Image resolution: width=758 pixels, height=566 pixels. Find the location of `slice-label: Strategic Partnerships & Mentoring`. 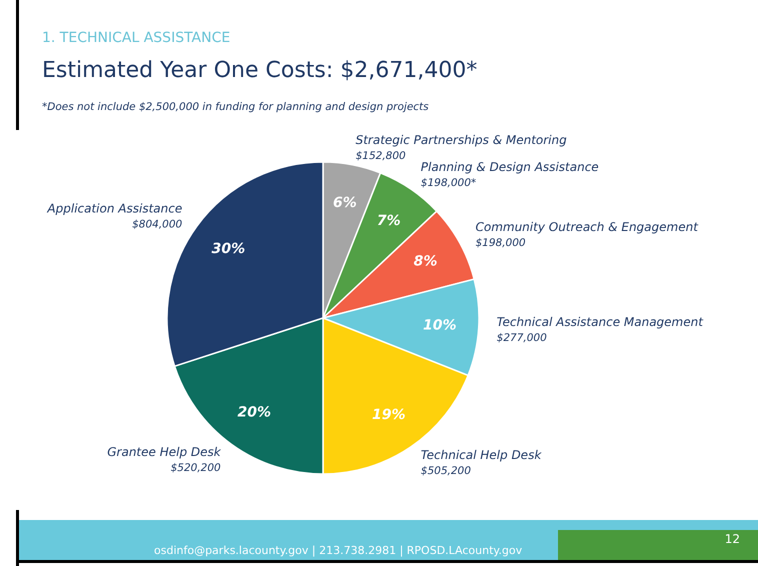

slice-label: Strategic Partnerships & Mentoring is located at coordinates (462, 140).